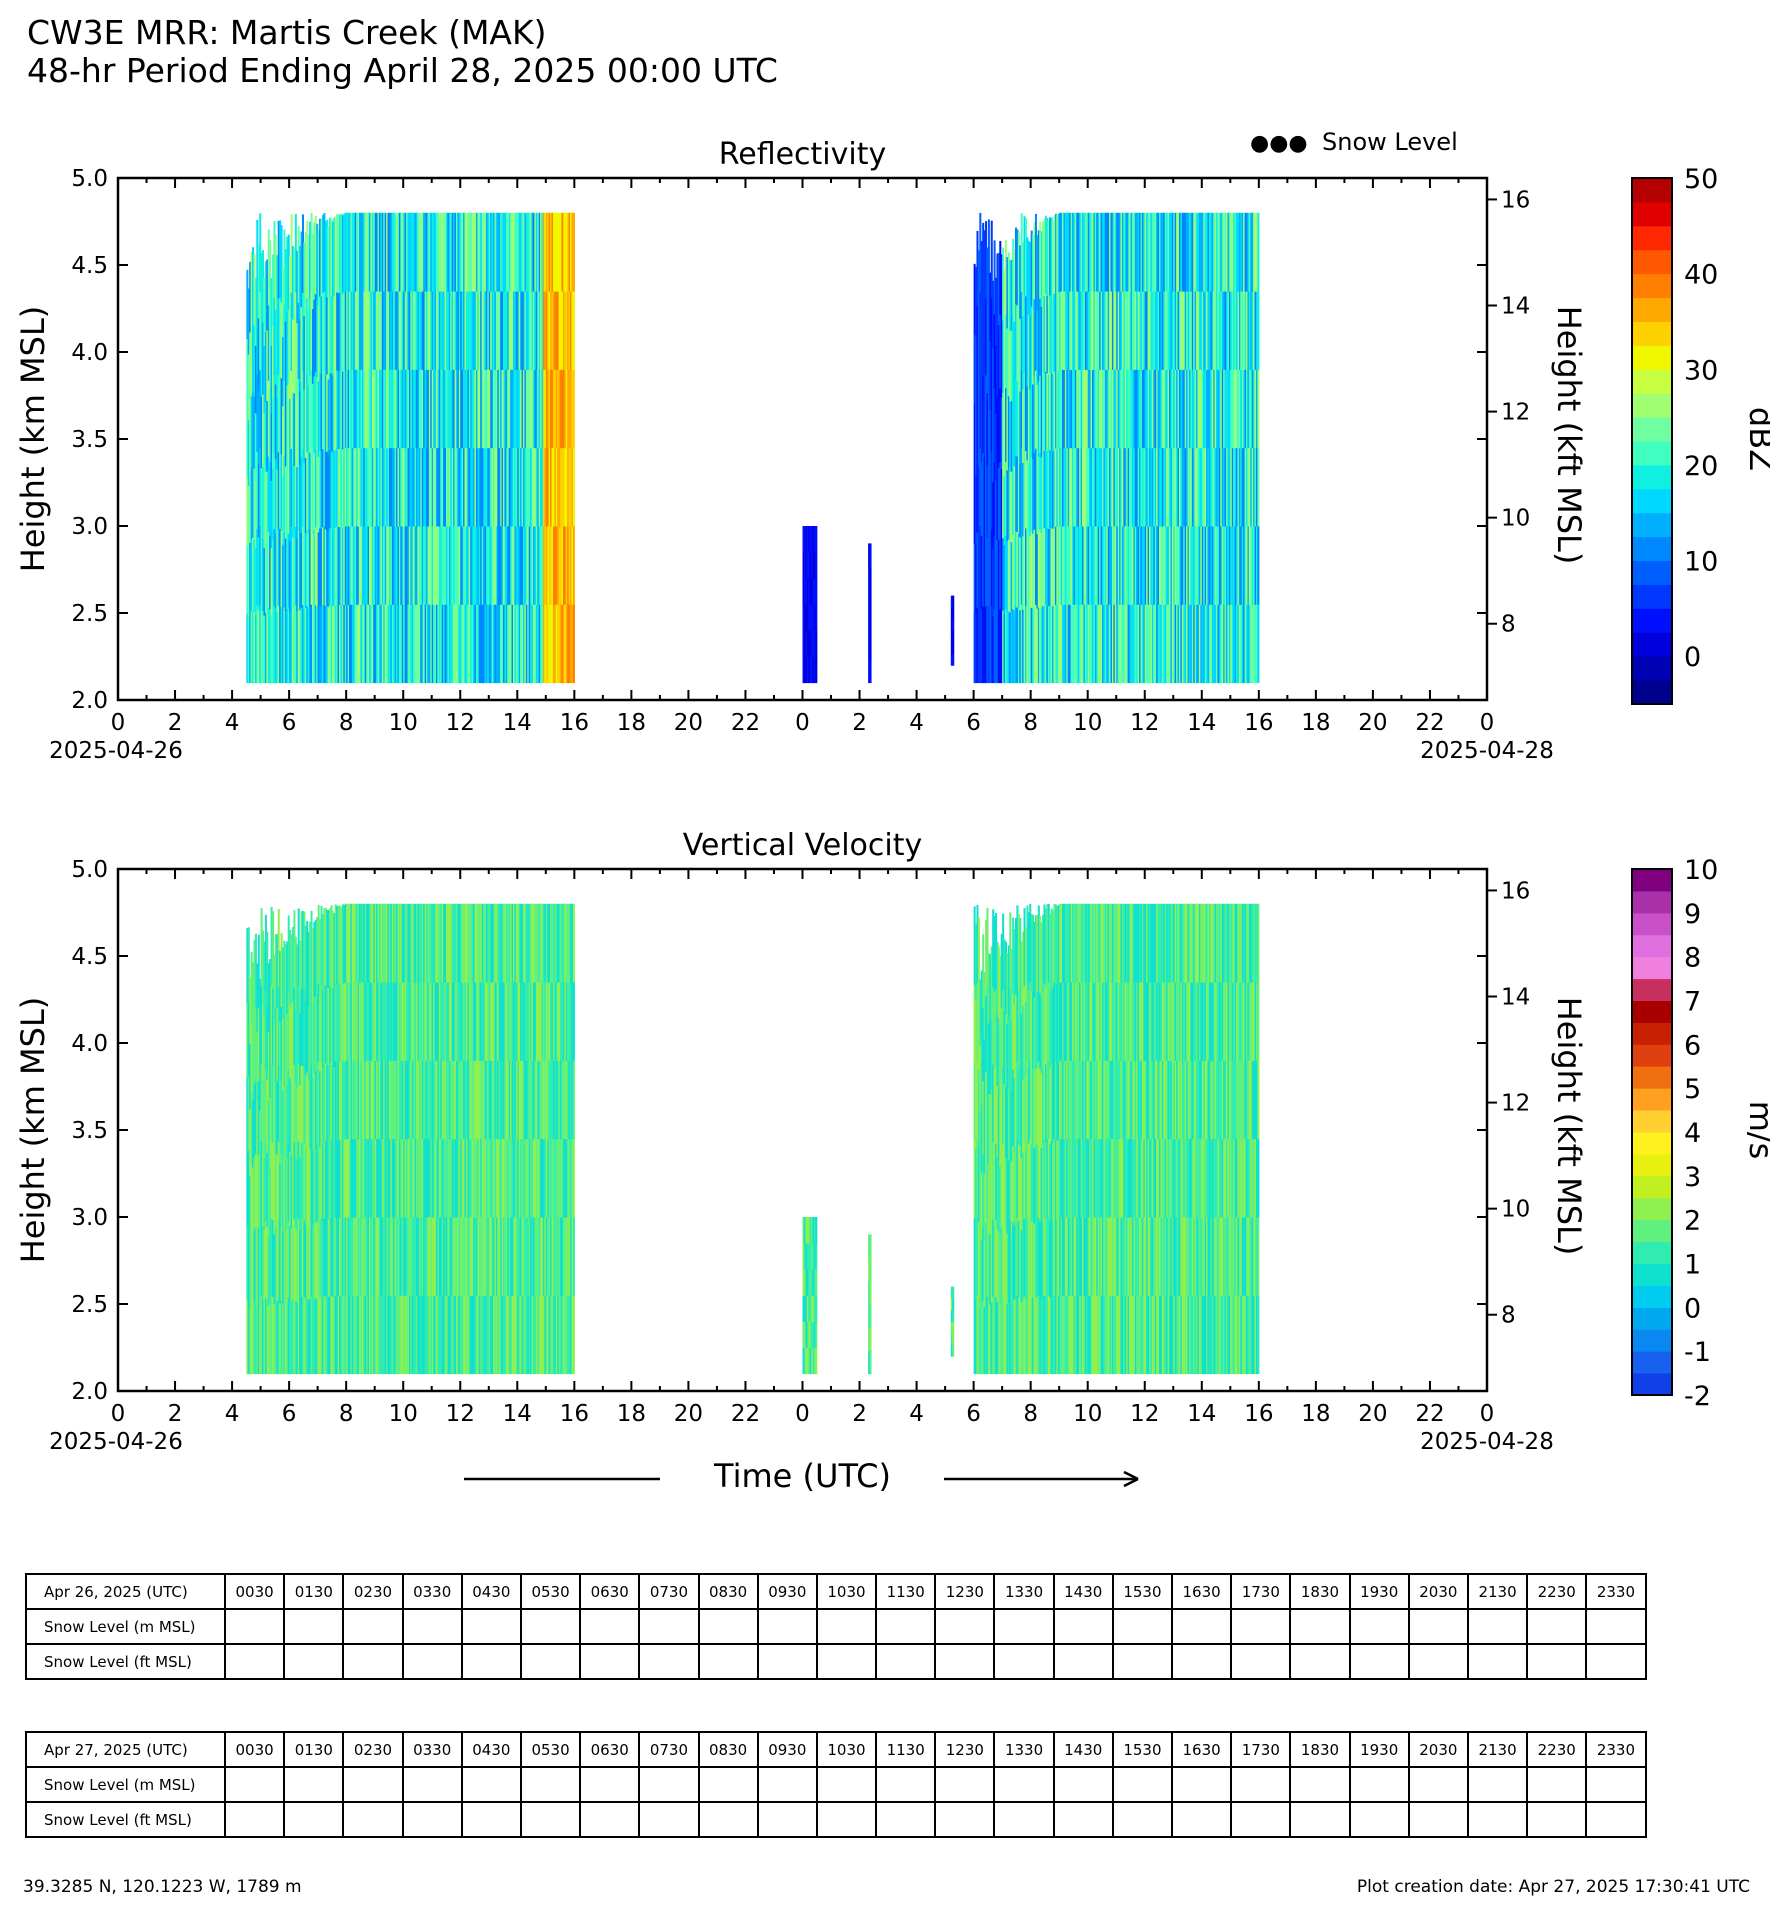 Image resolution: width=1770 pixels, height=1917 pixels. Describe the element at coordinates (1279, 143) in the screenshot. I see `snow-level-legend-icon: ●●●` at that location.